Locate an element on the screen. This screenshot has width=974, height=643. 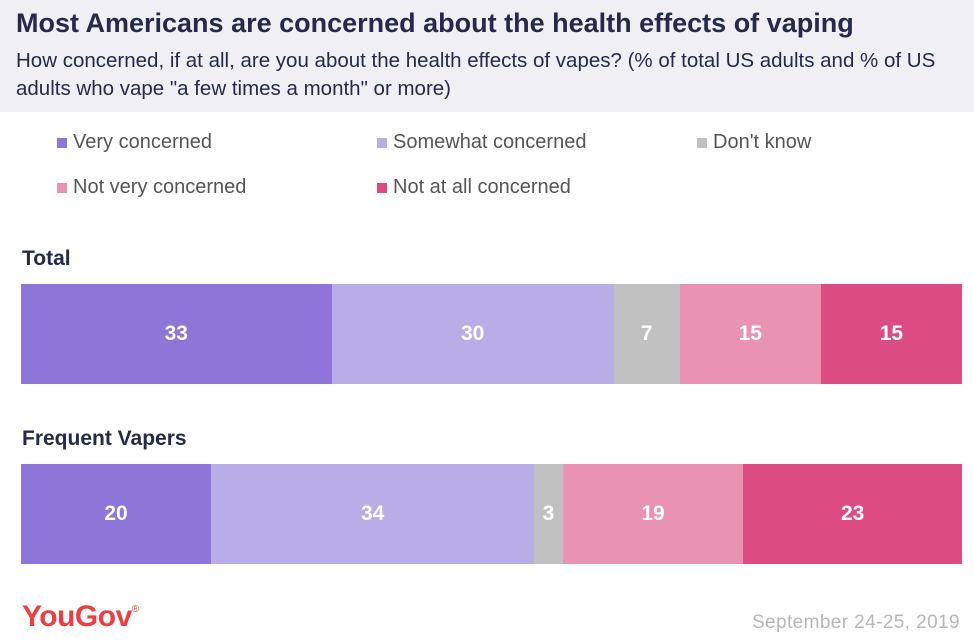
bar-segment-total-don-t-know: 7 is located at coordinates (646, 334).